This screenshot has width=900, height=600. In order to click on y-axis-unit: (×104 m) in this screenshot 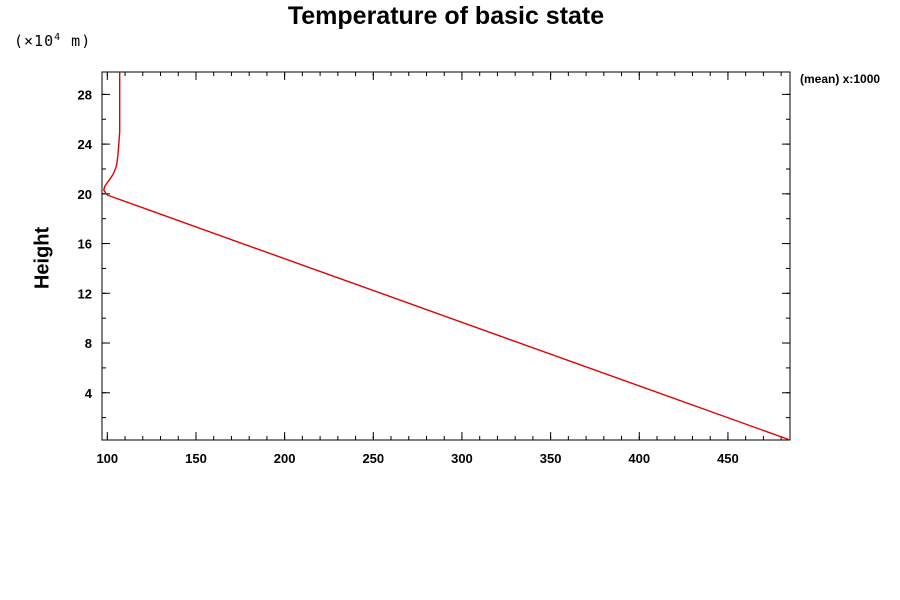, I will do `click(52, 41)`.